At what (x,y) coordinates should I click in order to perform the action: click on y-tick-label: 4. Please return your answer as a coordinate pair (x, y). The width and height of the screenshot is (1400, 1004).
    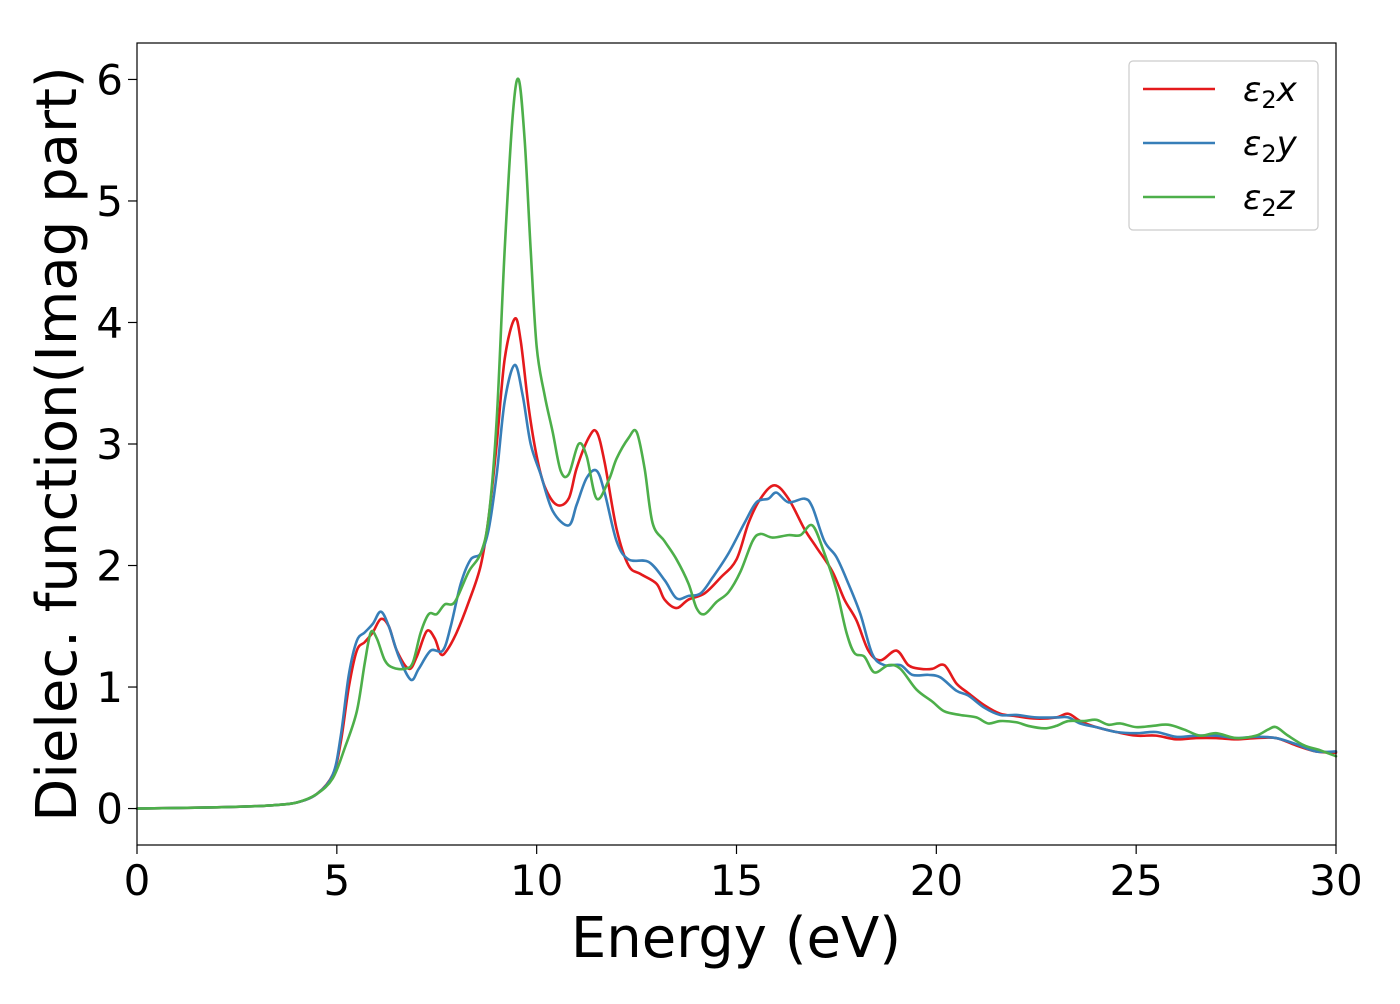
    Looking at the image, I should click on (109, 322).